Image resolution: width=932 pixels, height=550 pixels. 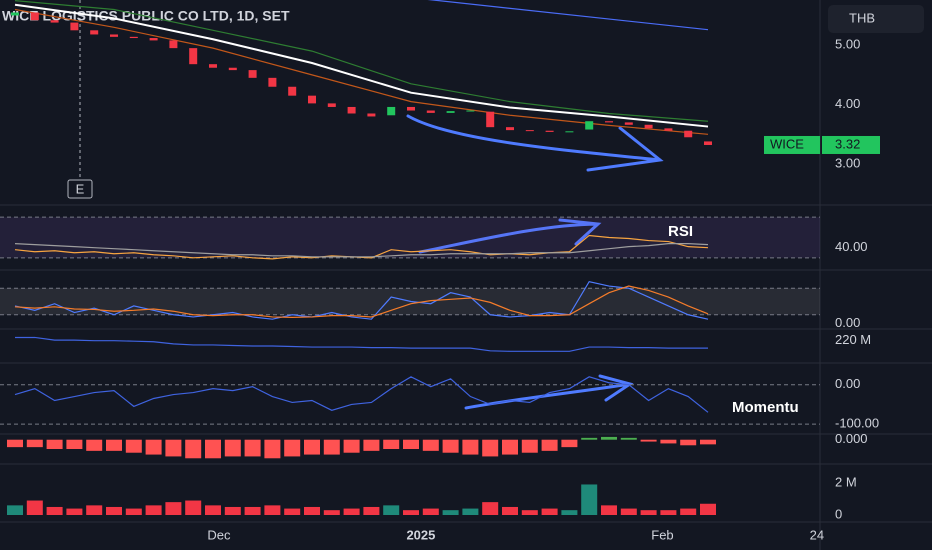 What do you see at coordinates (420, 534) in the screenshot?
I see `x-tick-label: 2025` at bounding box center [420, 534].